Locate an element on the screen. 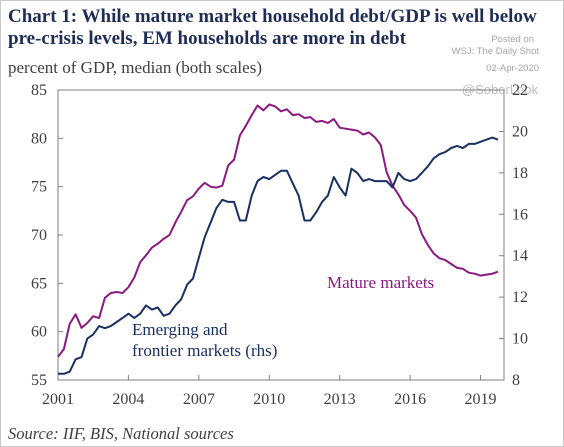 The width and height of the screenshot is (564, 447). y-right-tick-label: 12 is located at coordinates (520, 297).